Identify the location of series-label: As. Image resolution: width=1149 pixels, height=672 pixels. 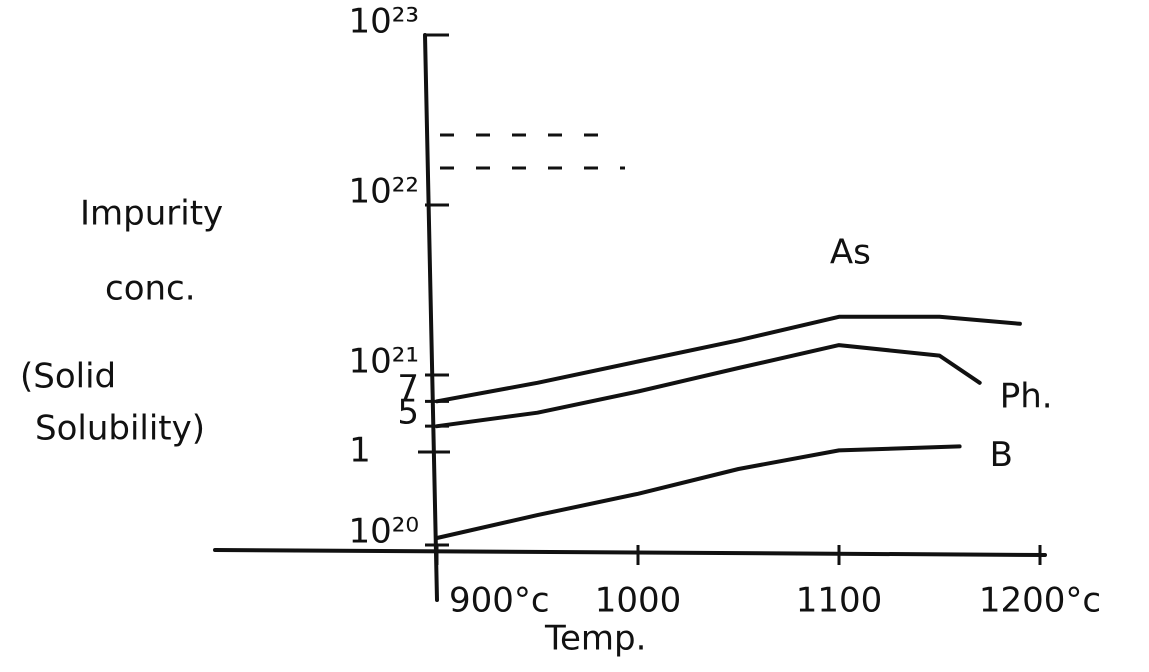
(850, 252).